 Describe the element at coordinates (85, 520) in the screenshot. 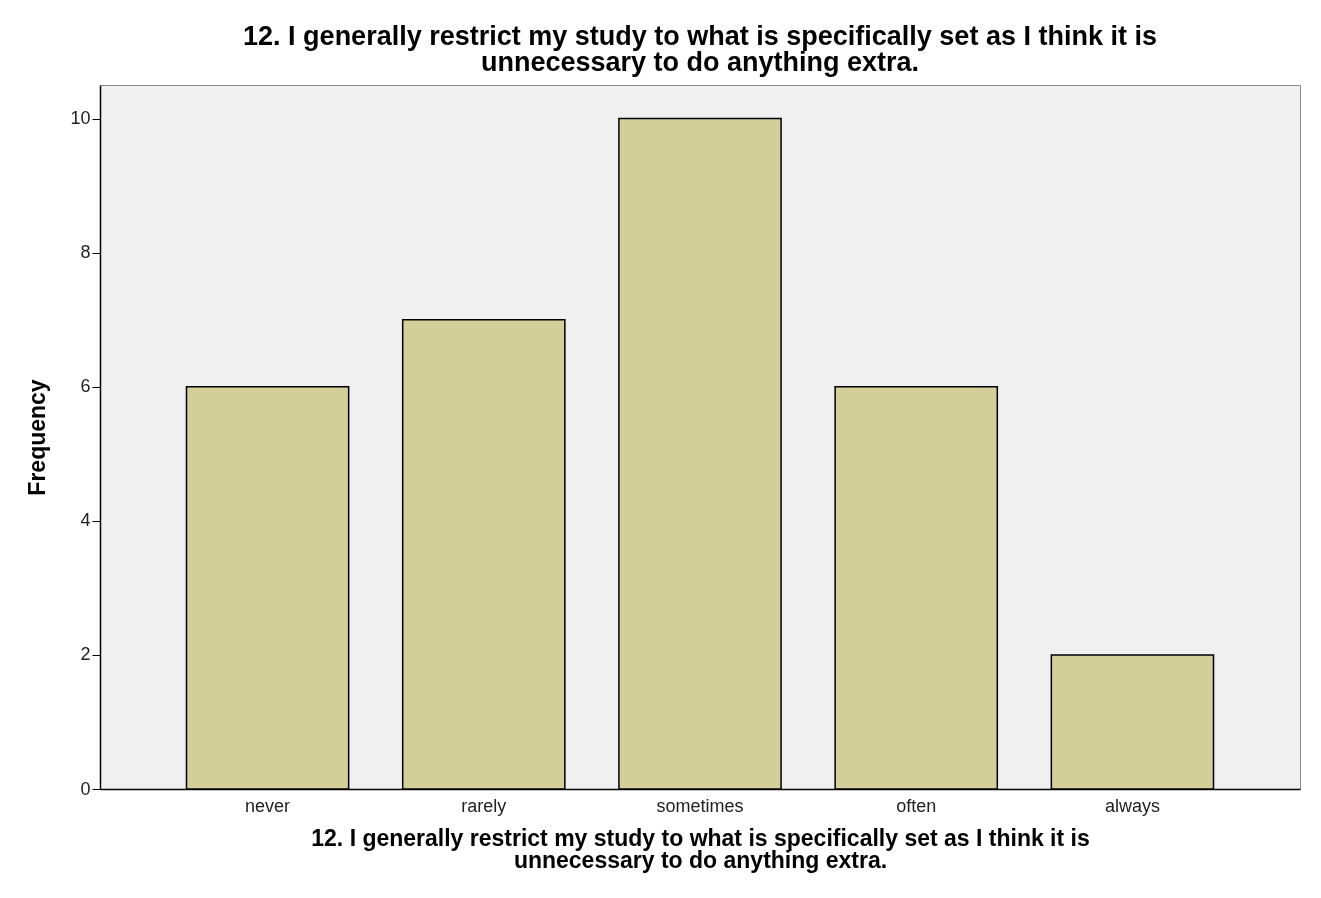

I see `y-tick-label: 4` at that location.